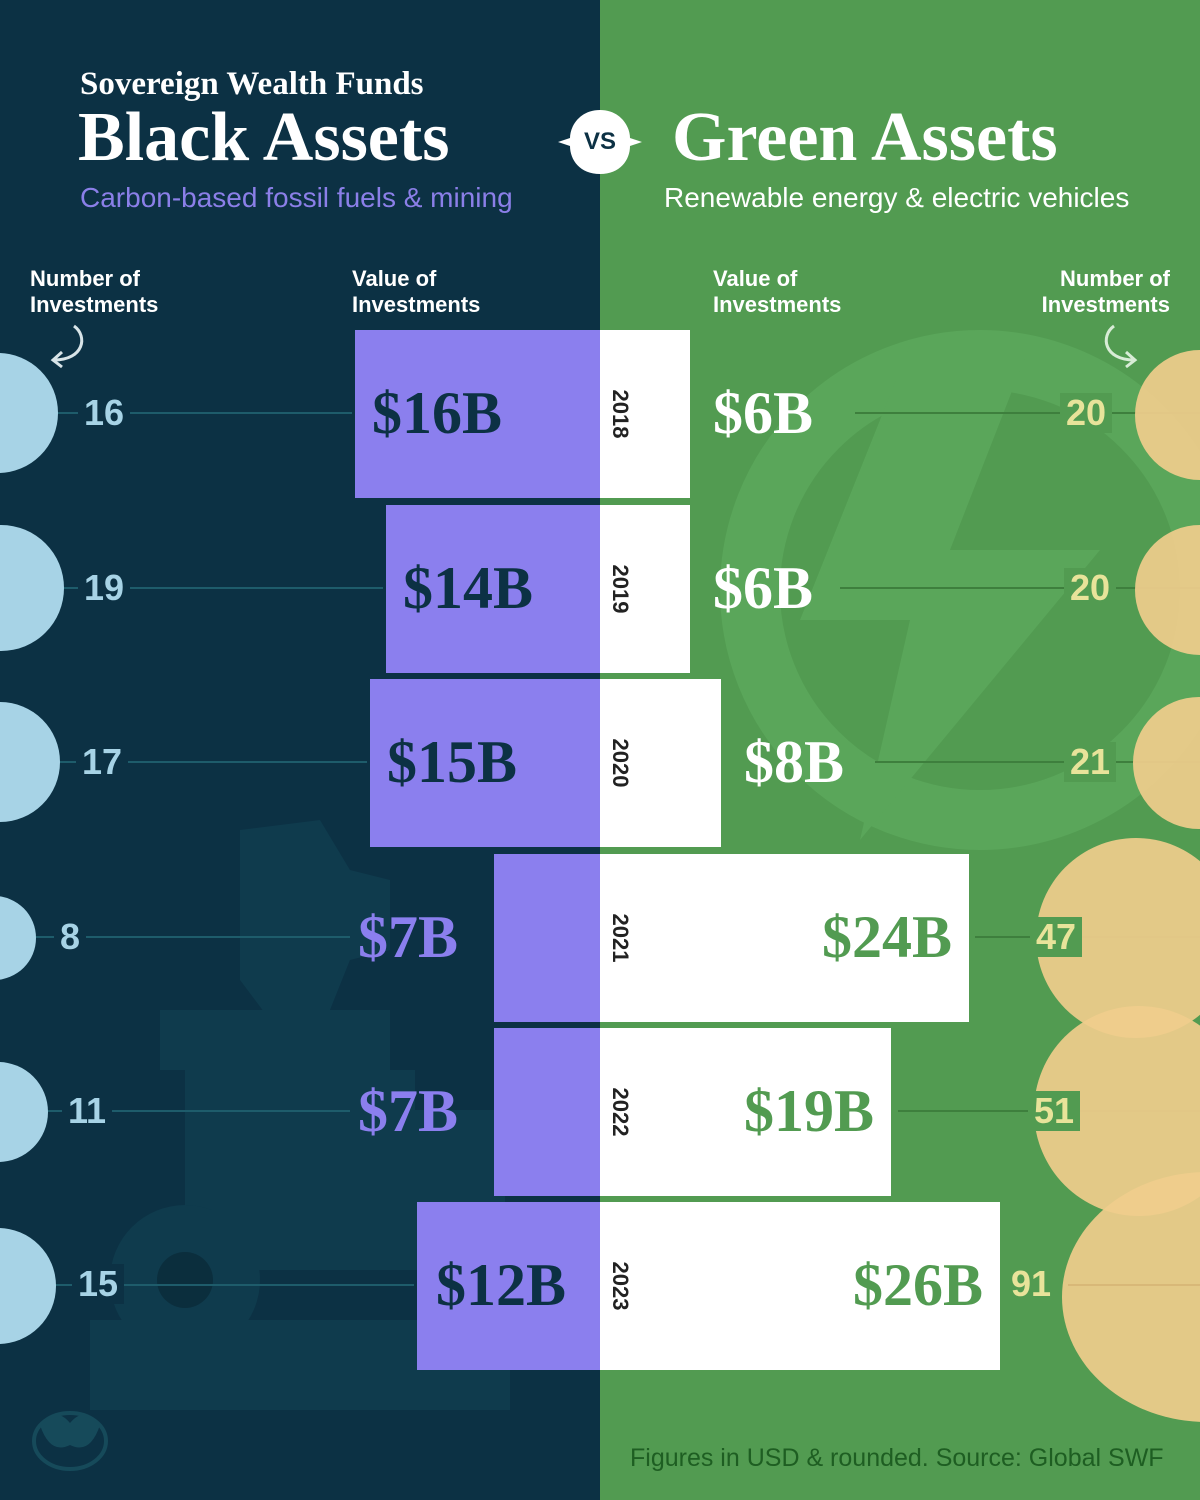 The width and height of the screenshot is (1200, 1500). What do you see at coordinates (501, 1285) in the screenshot?
I see `black-value: $12B` at bounding box center [501, 1285].